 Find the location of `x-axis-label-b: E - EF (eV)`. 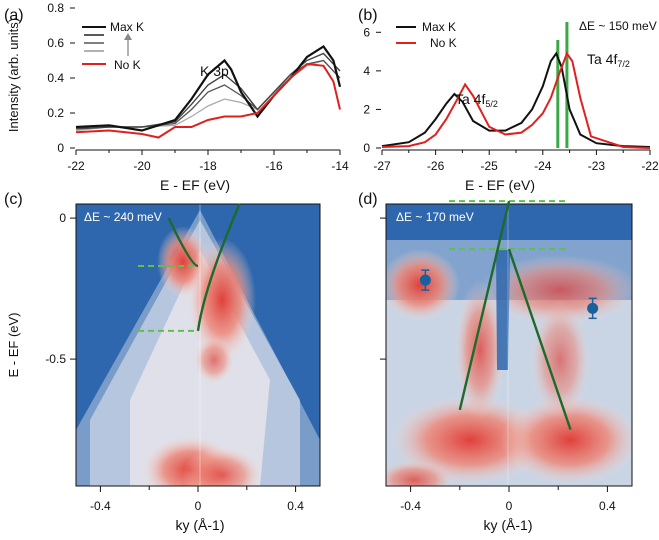

x-axis-label-b: E - EF (eV) is located at coordinates (500, 185).